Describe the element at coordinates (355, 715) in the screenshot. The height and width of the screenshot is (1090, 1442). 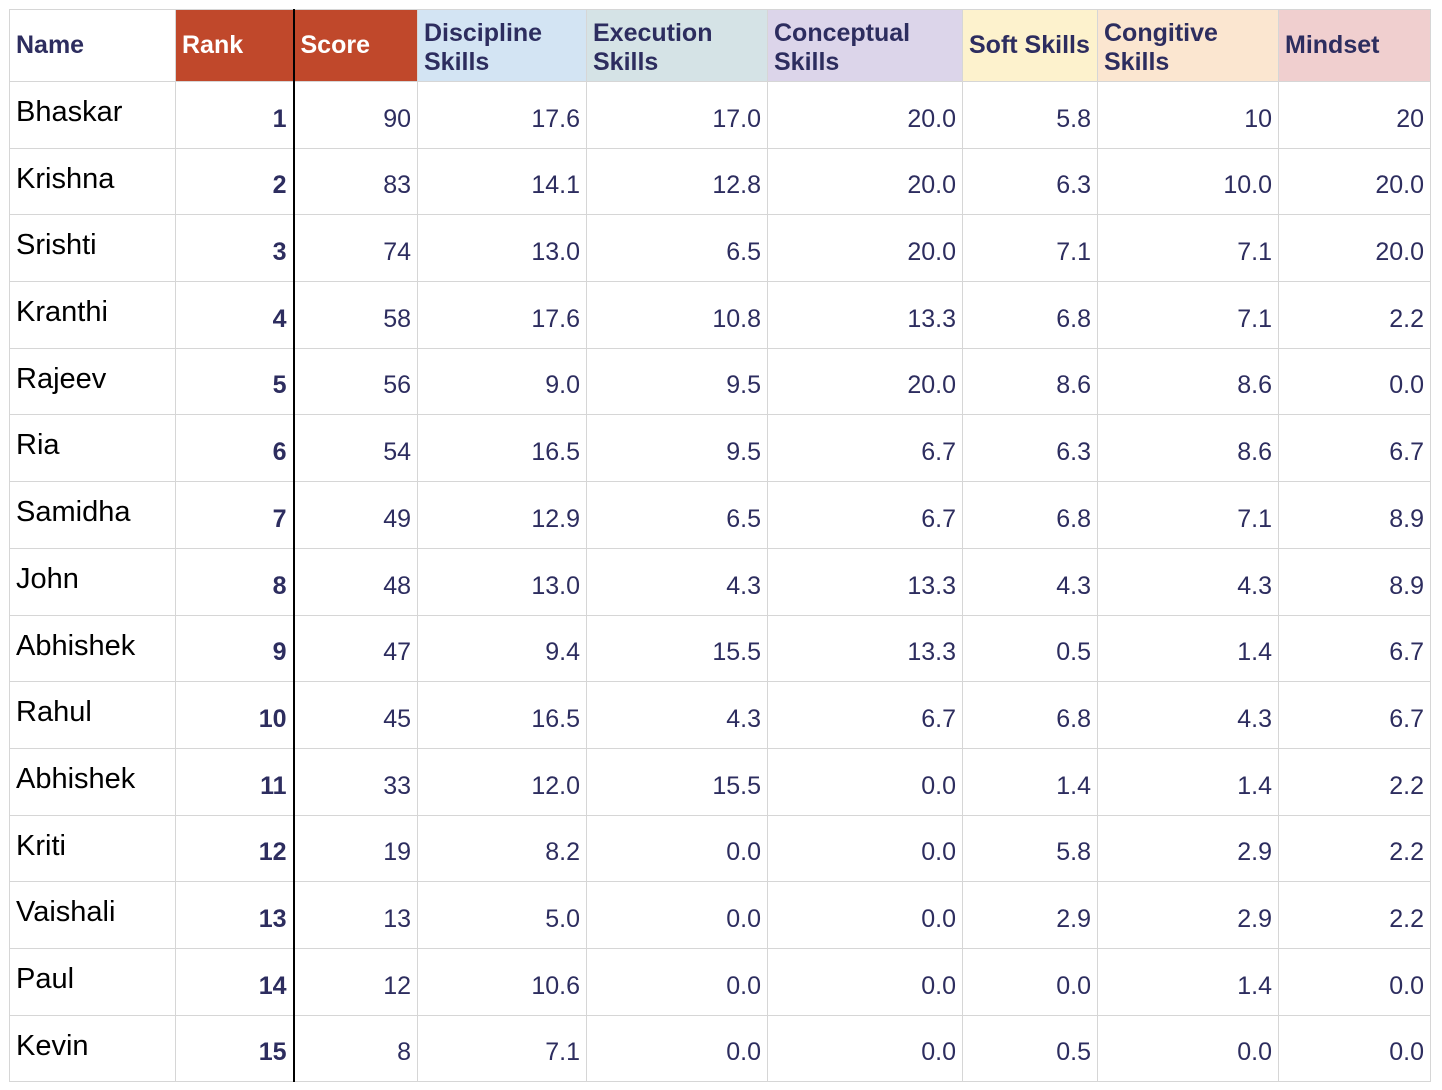
I see `score-cell: 45` at that location.